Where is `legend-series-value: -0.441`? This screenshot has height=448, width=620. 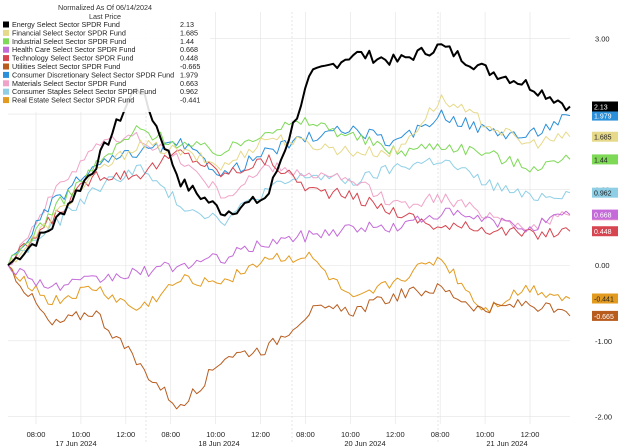
legend-series-value: -0.441 is located at coordinates (190, 100).